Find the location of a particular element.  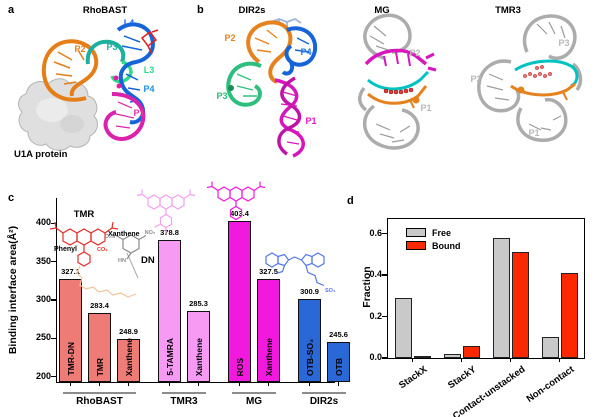

gray-basepairs is located at coordinates (526, 76).